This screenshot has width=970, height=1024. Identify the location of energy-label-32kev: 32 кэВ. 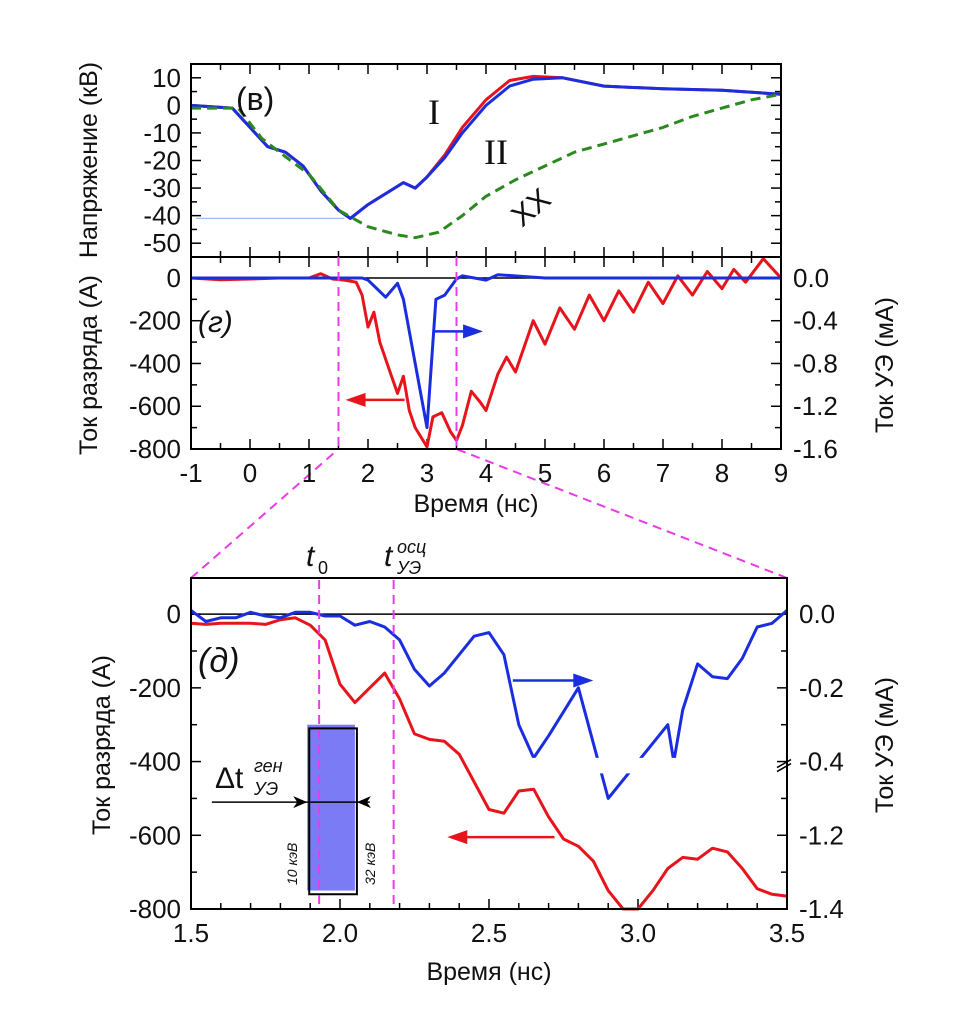
(370, 864).